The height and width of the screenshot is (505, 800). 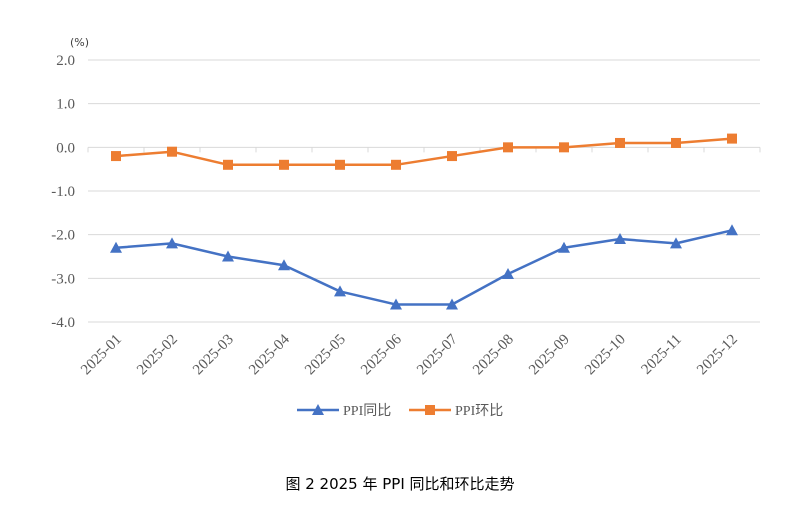 I want to click on triangle-marker-icon, so click(x=318, y=409).